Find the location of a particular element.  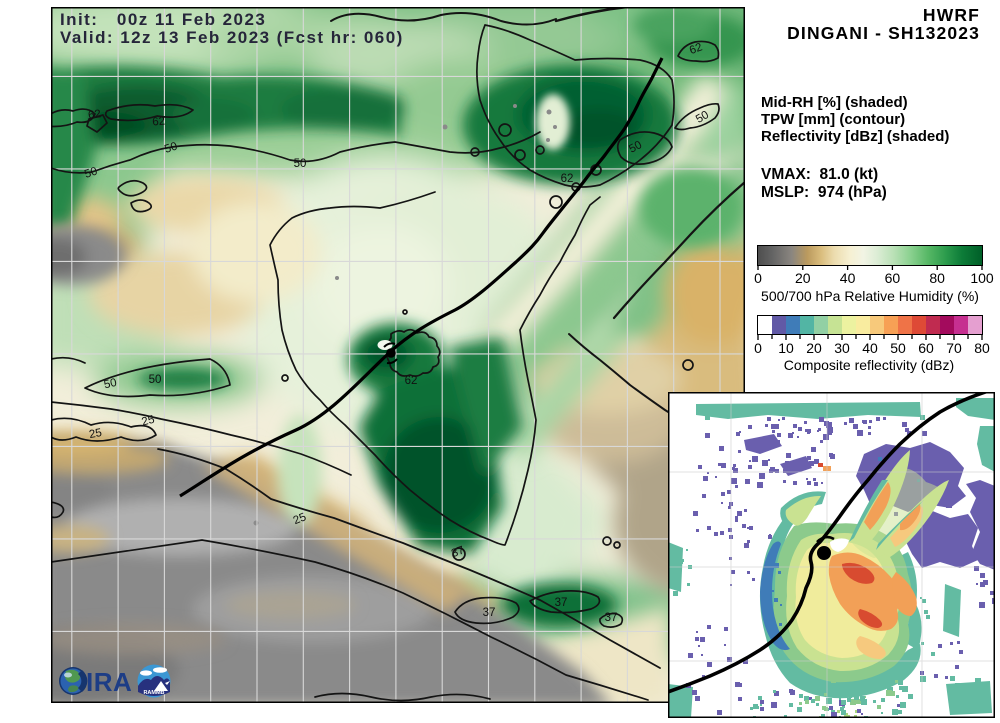

svg-text: IRA is located at coordinates (109, 682).